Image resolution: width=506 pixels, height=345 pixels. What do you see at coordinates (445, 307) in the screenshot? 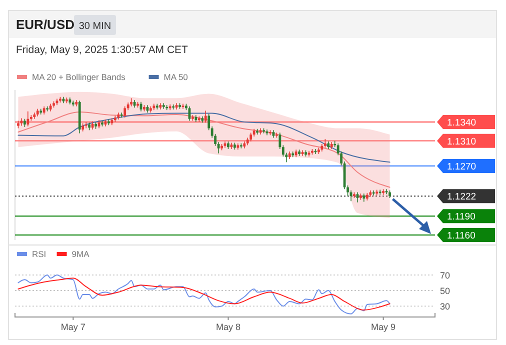
I see `y-tick-label: 30` at bounding box center [445, 307].